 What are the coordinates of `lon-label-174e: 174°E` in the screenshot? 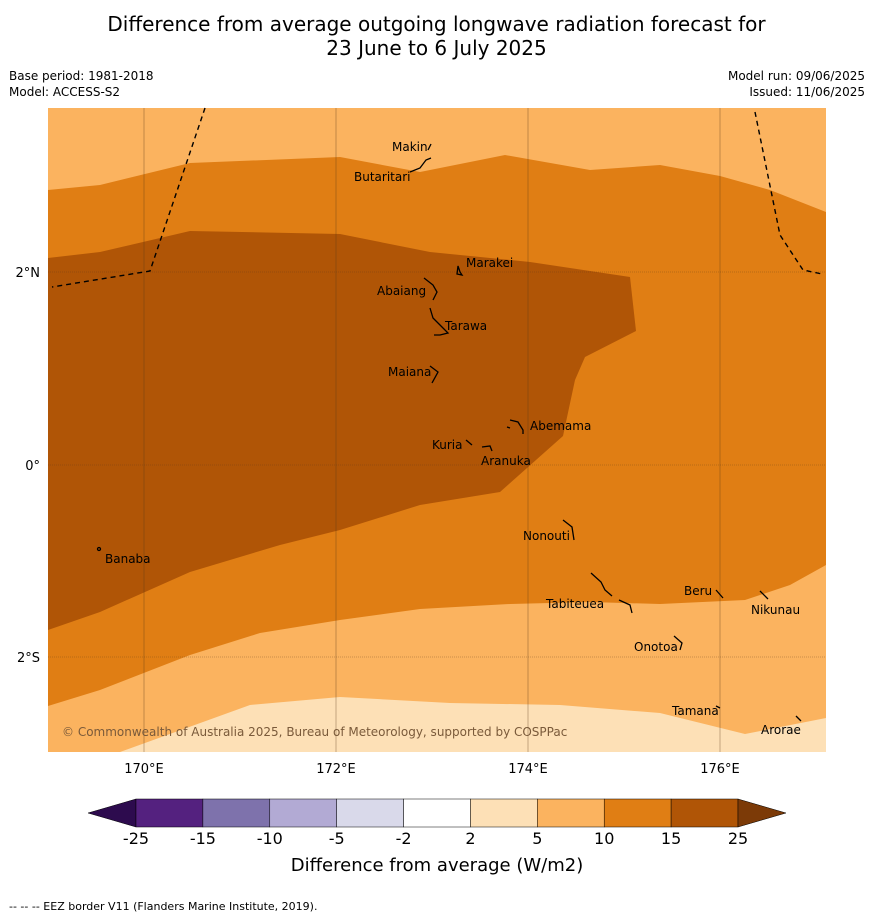 It's located at (528, 769).